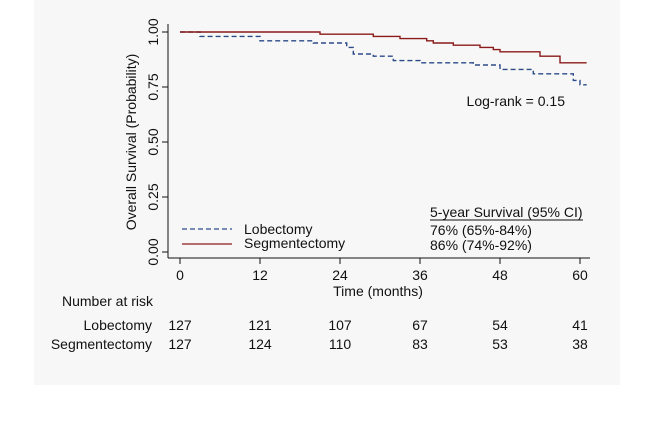  What do you see at coordinates (420, 325) in the screenshot?
I see `risk-value: 67` at bounding box center [420, 325].